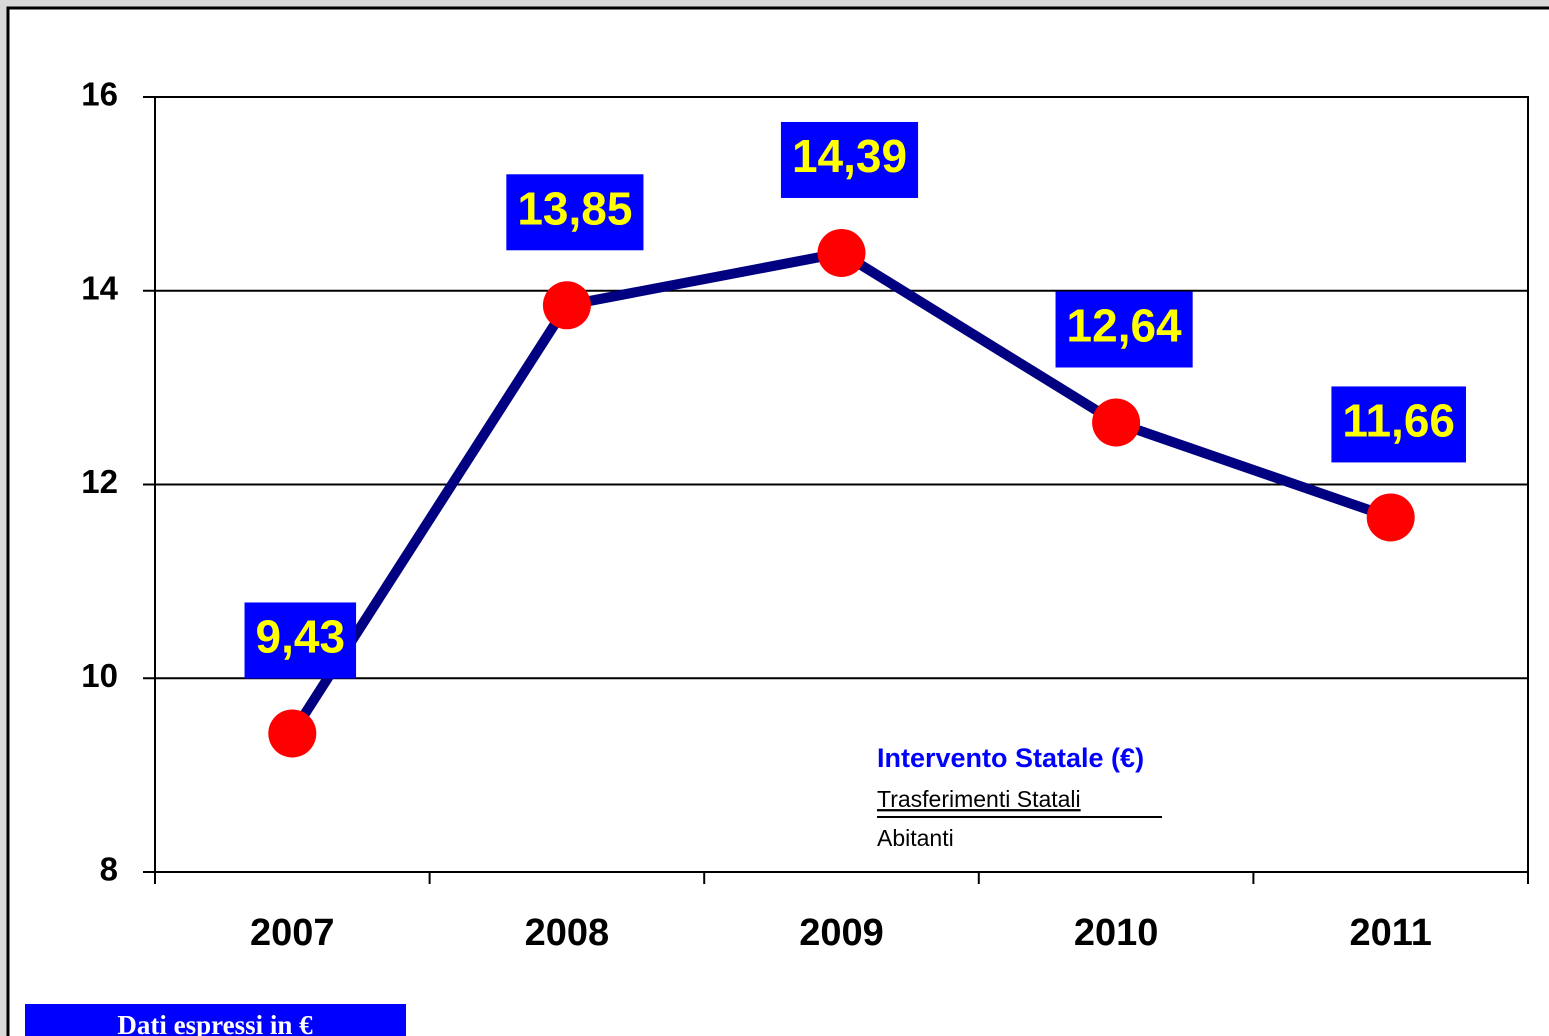 The width and height of the screenshot is (1549, 1036). What do you see at coordinates (292, 933) in the screenshot?
I see `x-tick-label: 2007` at bounding box center [292, 933].